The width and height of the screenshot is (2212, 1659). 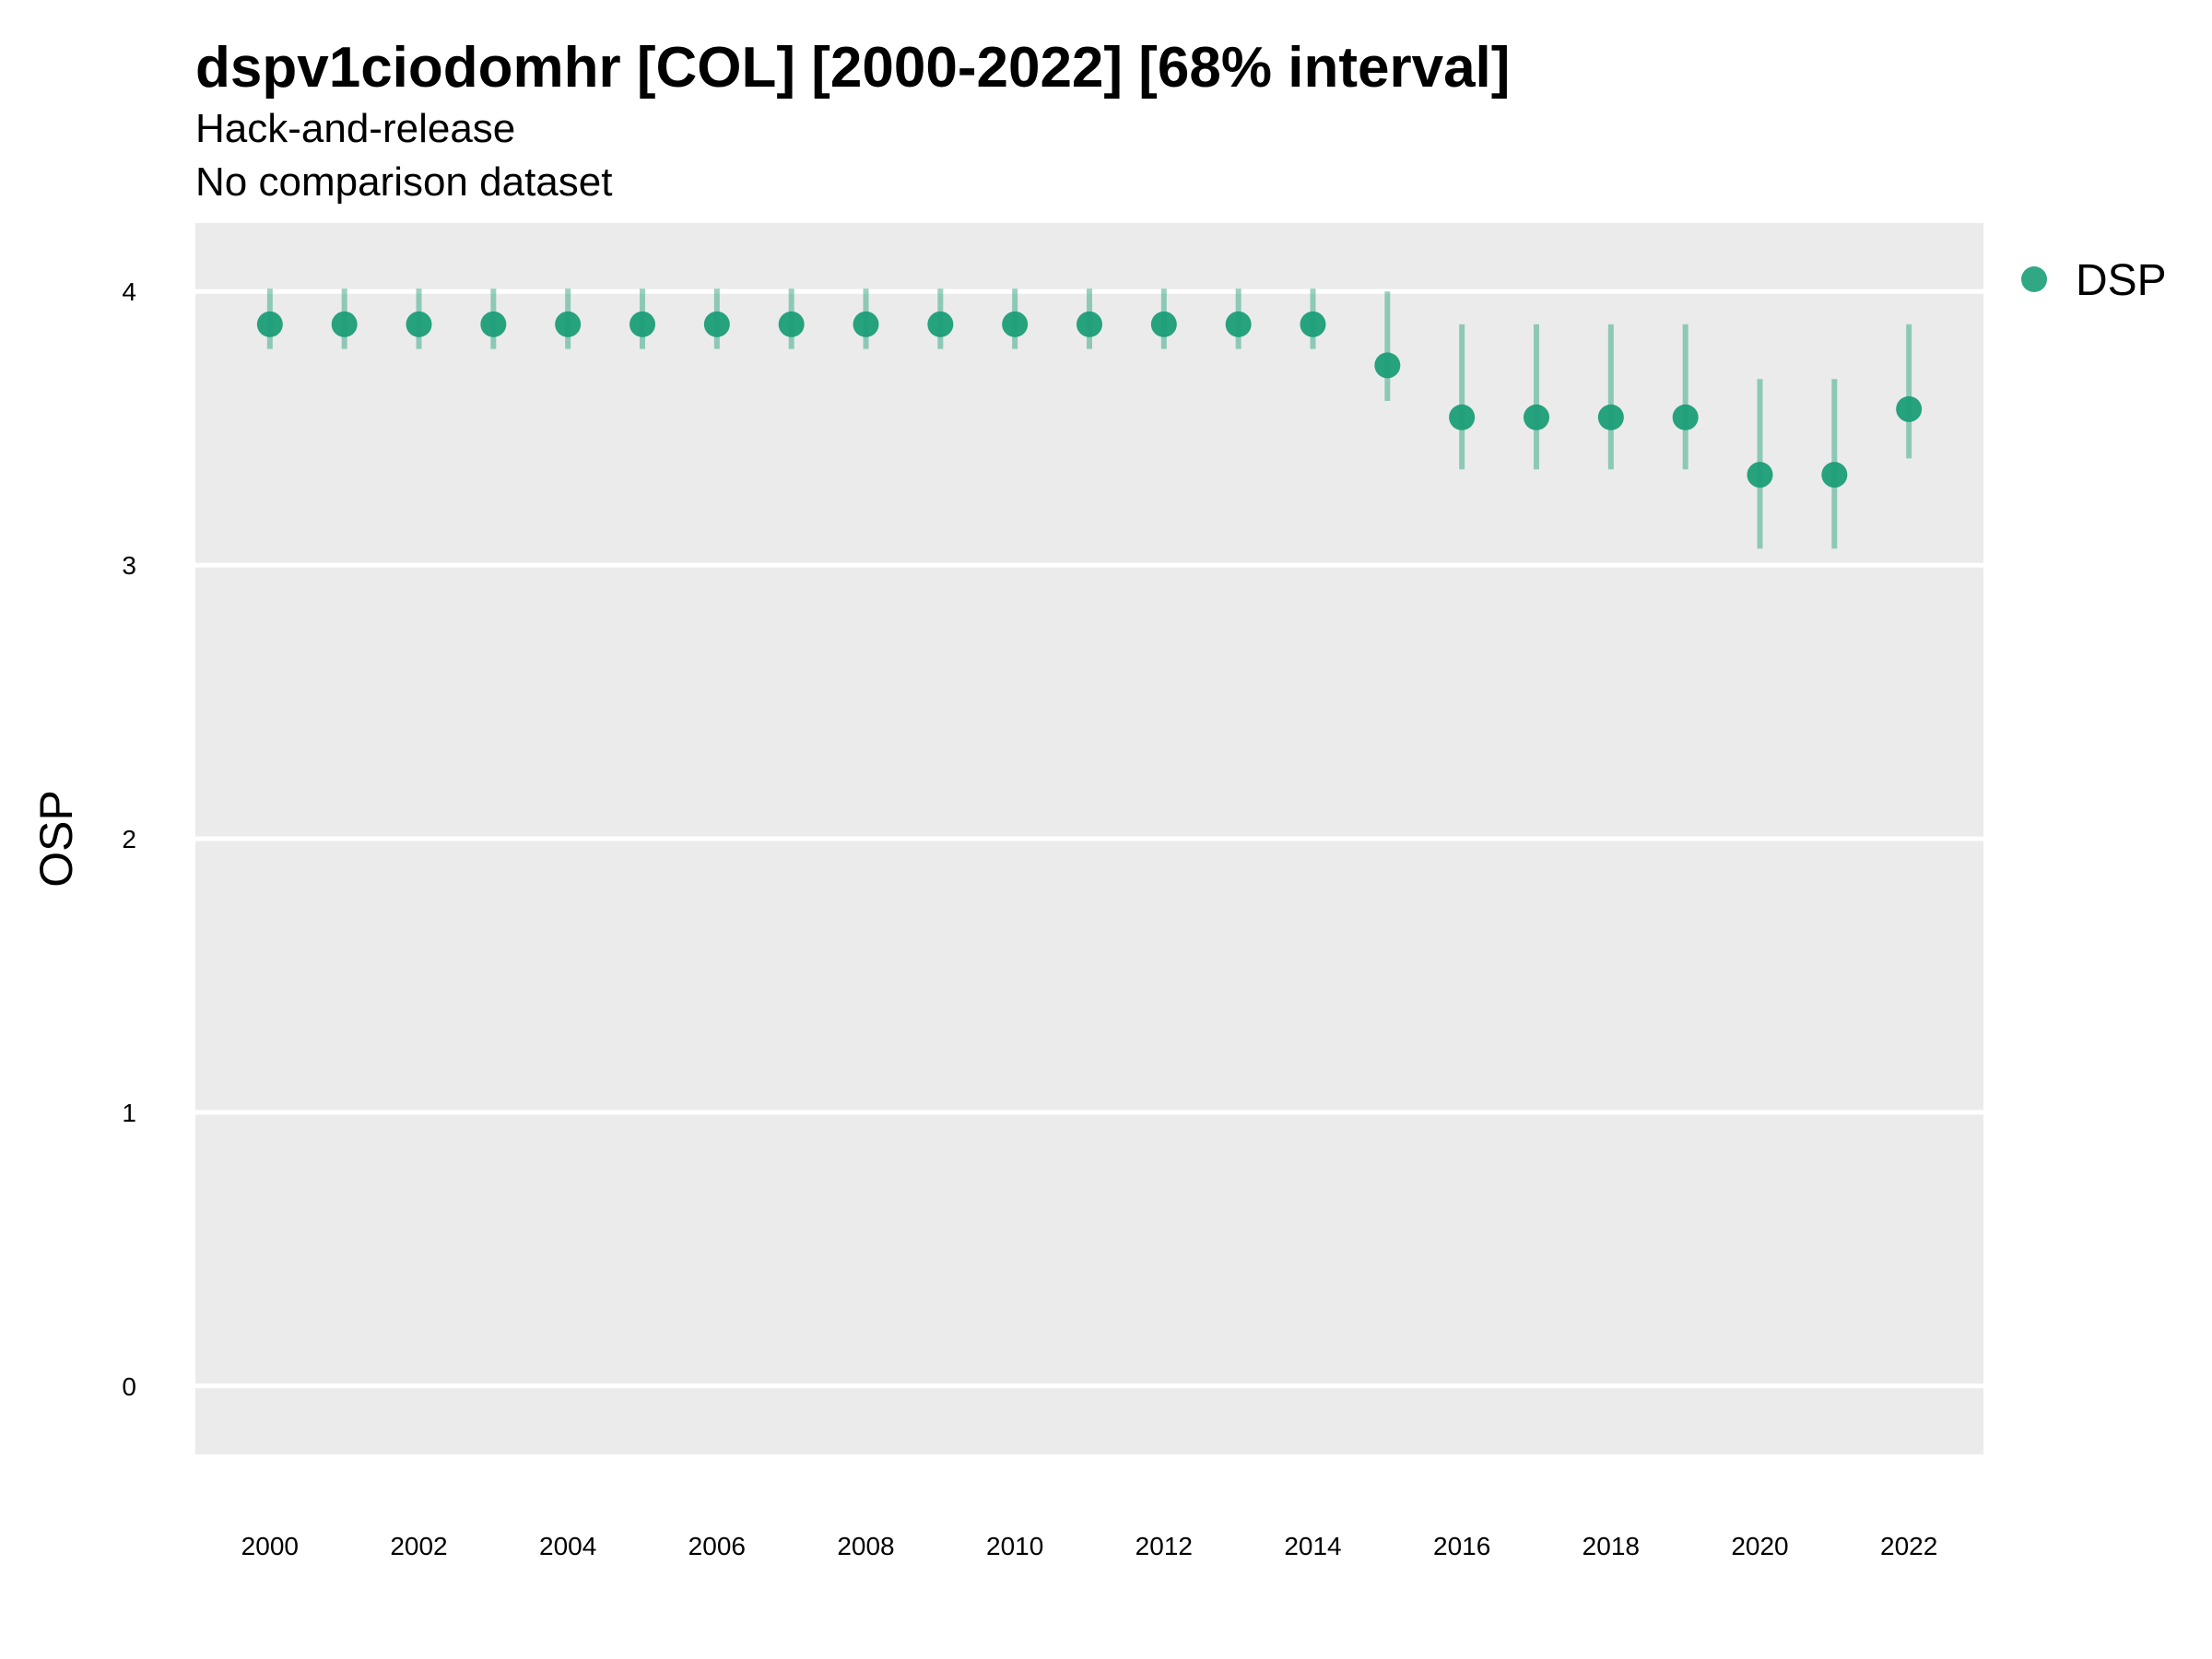 I want to click on y-tick-label: 3, so click(x=129, y=565).